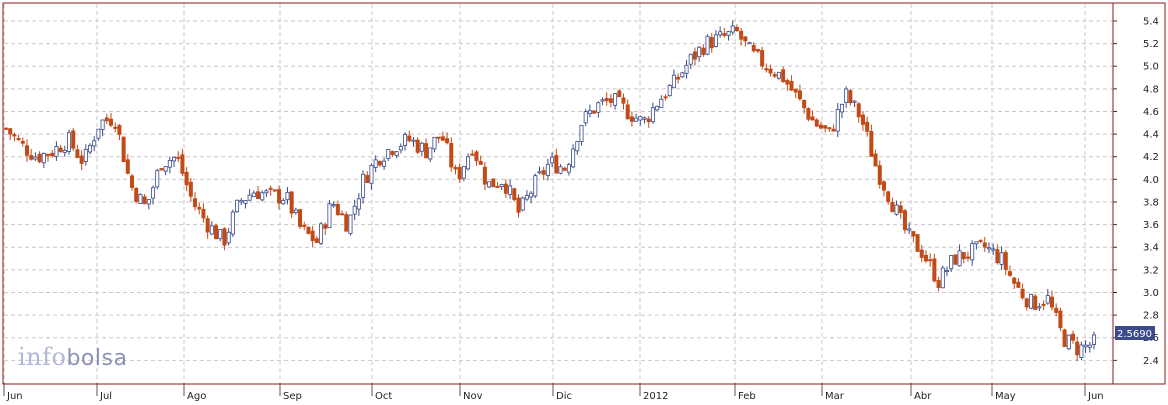 The image size is (1168, 405). Describe the element at coordinates (1135, 333) in the screenshot. I see `last-price-tag: 2.5690` at that location.